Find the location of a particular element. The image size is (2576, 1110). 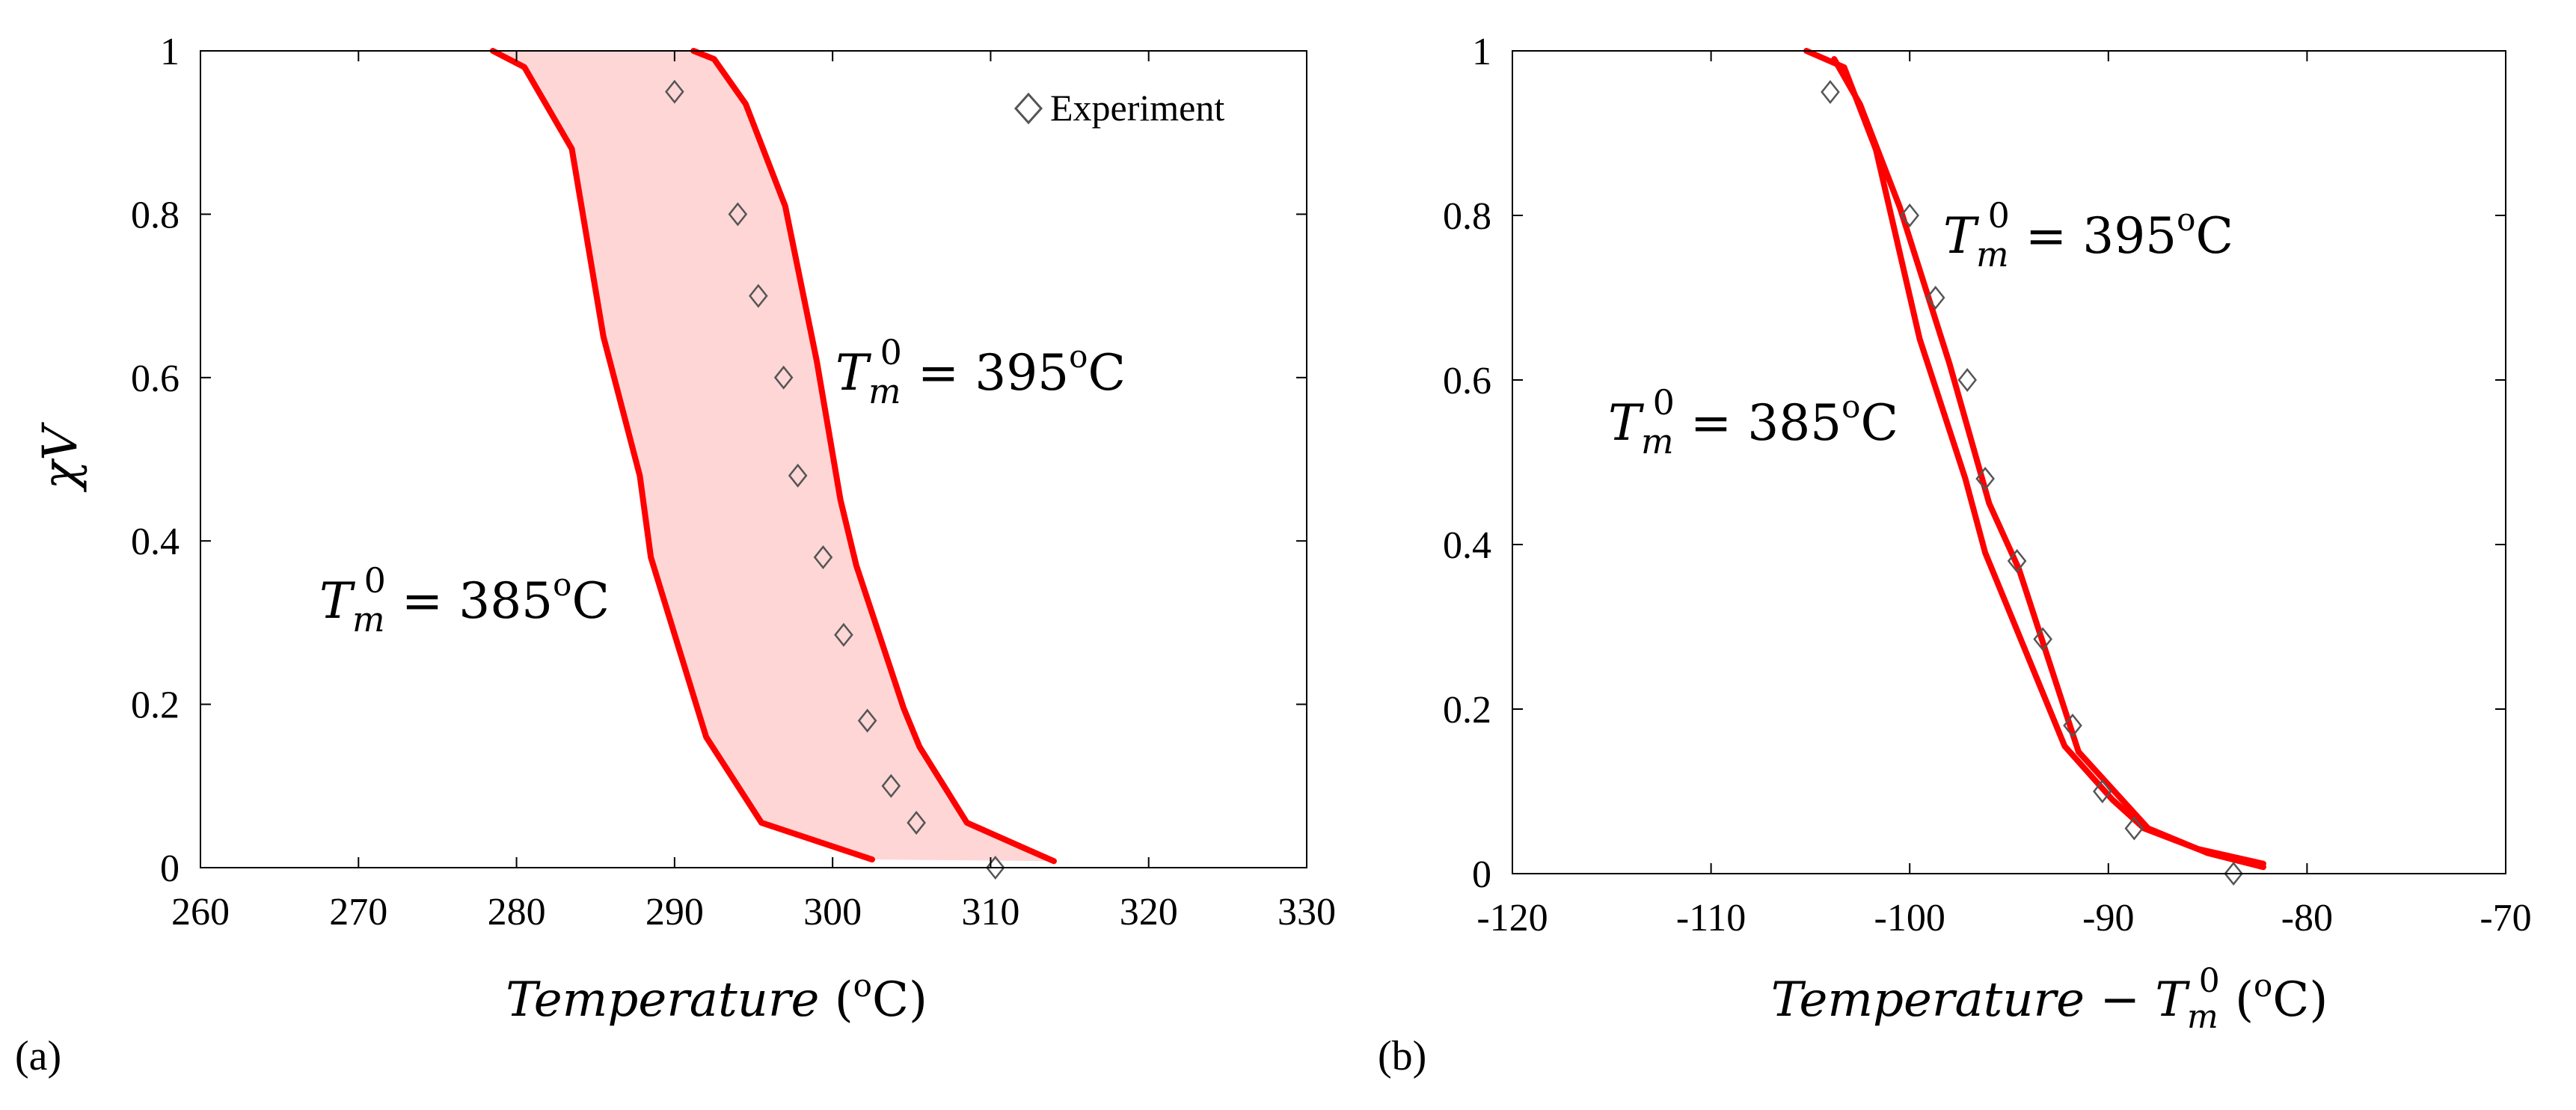

panel-b-experiment-points is located at coordinates (2032, 482).